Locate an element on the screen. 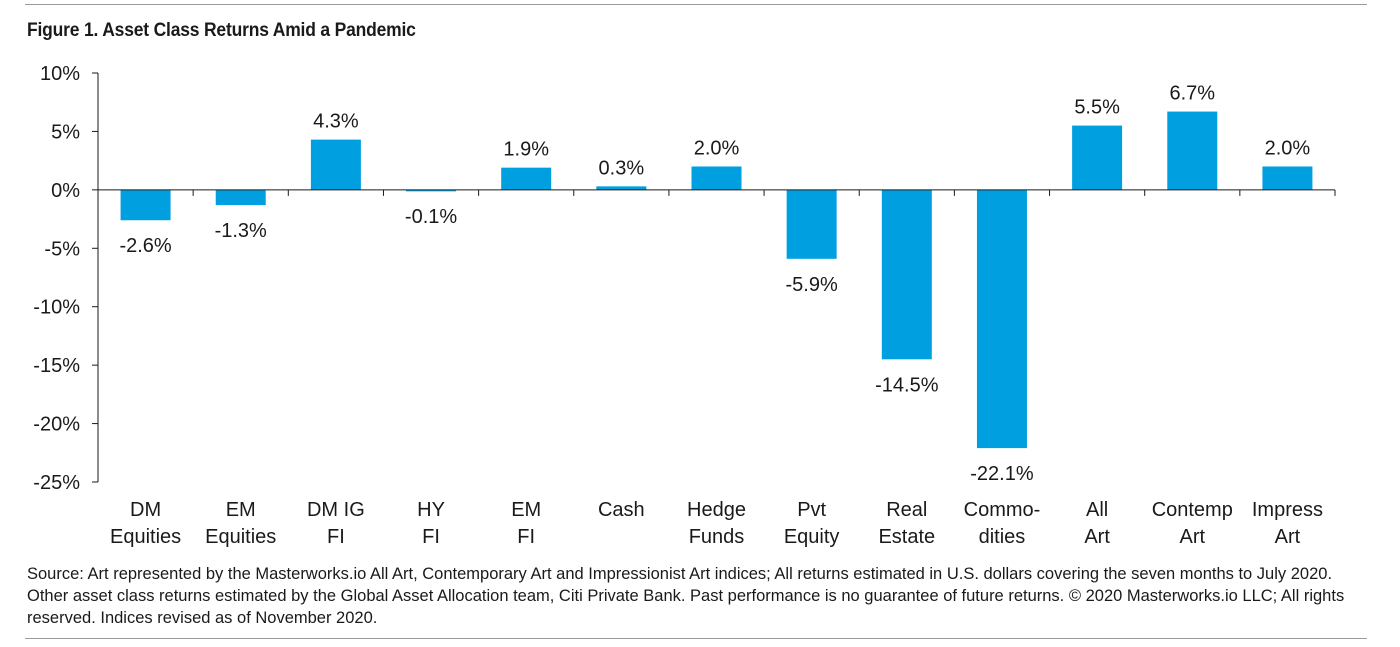 The height and width of the screenshot is (647, 1400). y-tick-label: 0% is located at coordinates (65, 191).